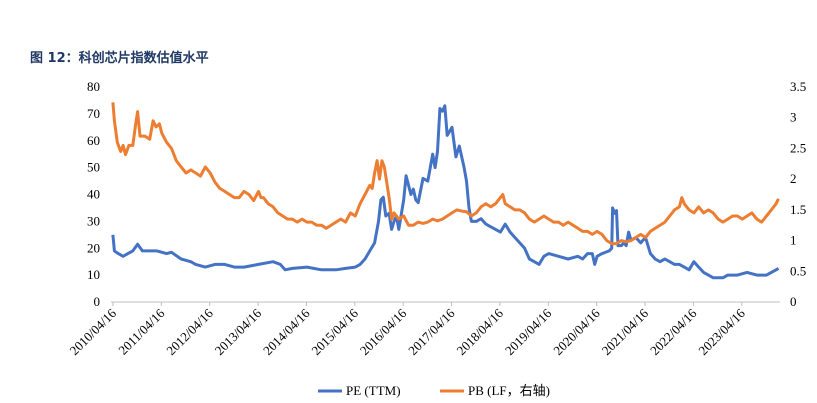 Image resolution: width=817 pixels, height=403 pixels. What do you see at coordinates (334, 331) in the screenshot?
I see `x-tick-label: 2015/04/16` at bounding box center [334, 331].